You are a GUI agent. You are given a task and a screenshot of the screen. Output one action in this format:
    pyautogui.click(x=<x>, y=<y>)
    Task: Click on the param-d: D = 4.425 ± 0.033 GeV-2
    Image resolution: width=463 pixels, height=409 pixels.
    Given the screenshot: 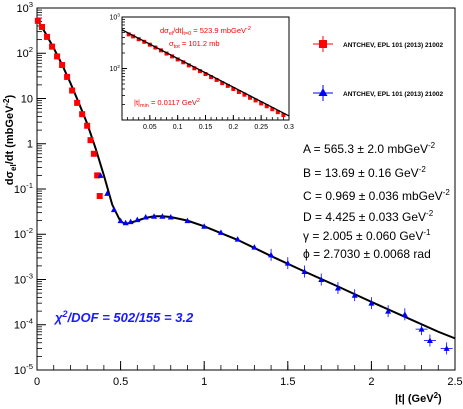 What is the action you would take?
    pyautogui.click(x=368, y=216)
    